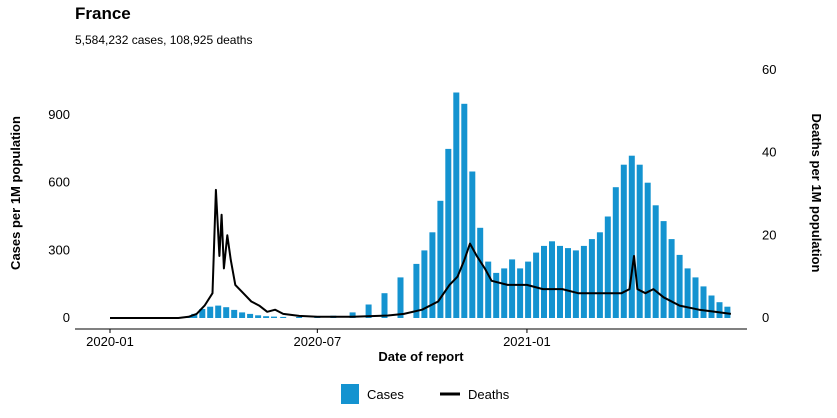 This screenshot has height=418, width=837. Describe the element at coordinates (765, 317) in the screenshot. I see `right-y-tick-label: 0` at that location.